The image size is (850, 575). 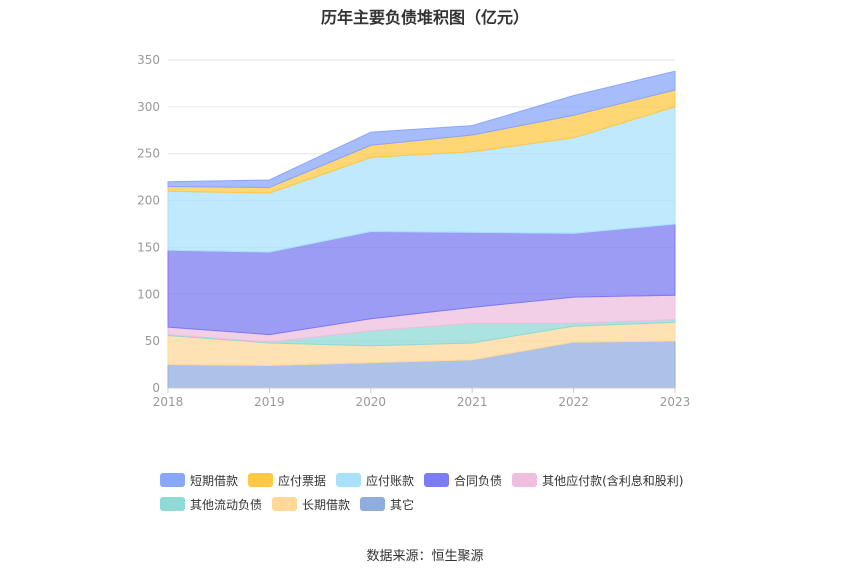 What do you see at coordinates (573, 402) in the screenshot?
I see `x-tick-label: 2022` at bounding box center [573, 402].